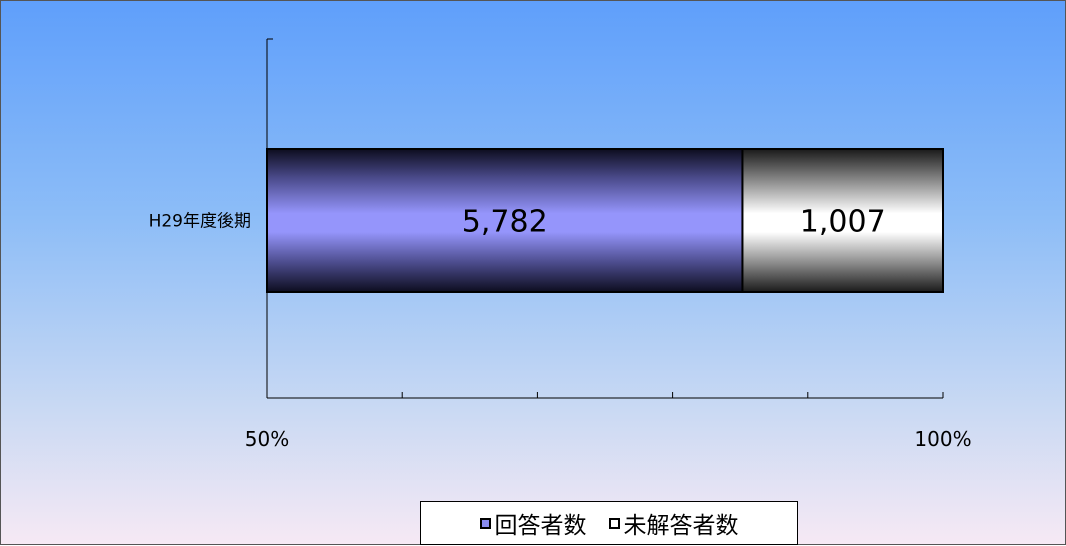 The width and height of the screenshot is (1066, 546). I want to click on bar-segment-unanswered, so click(843, 220).